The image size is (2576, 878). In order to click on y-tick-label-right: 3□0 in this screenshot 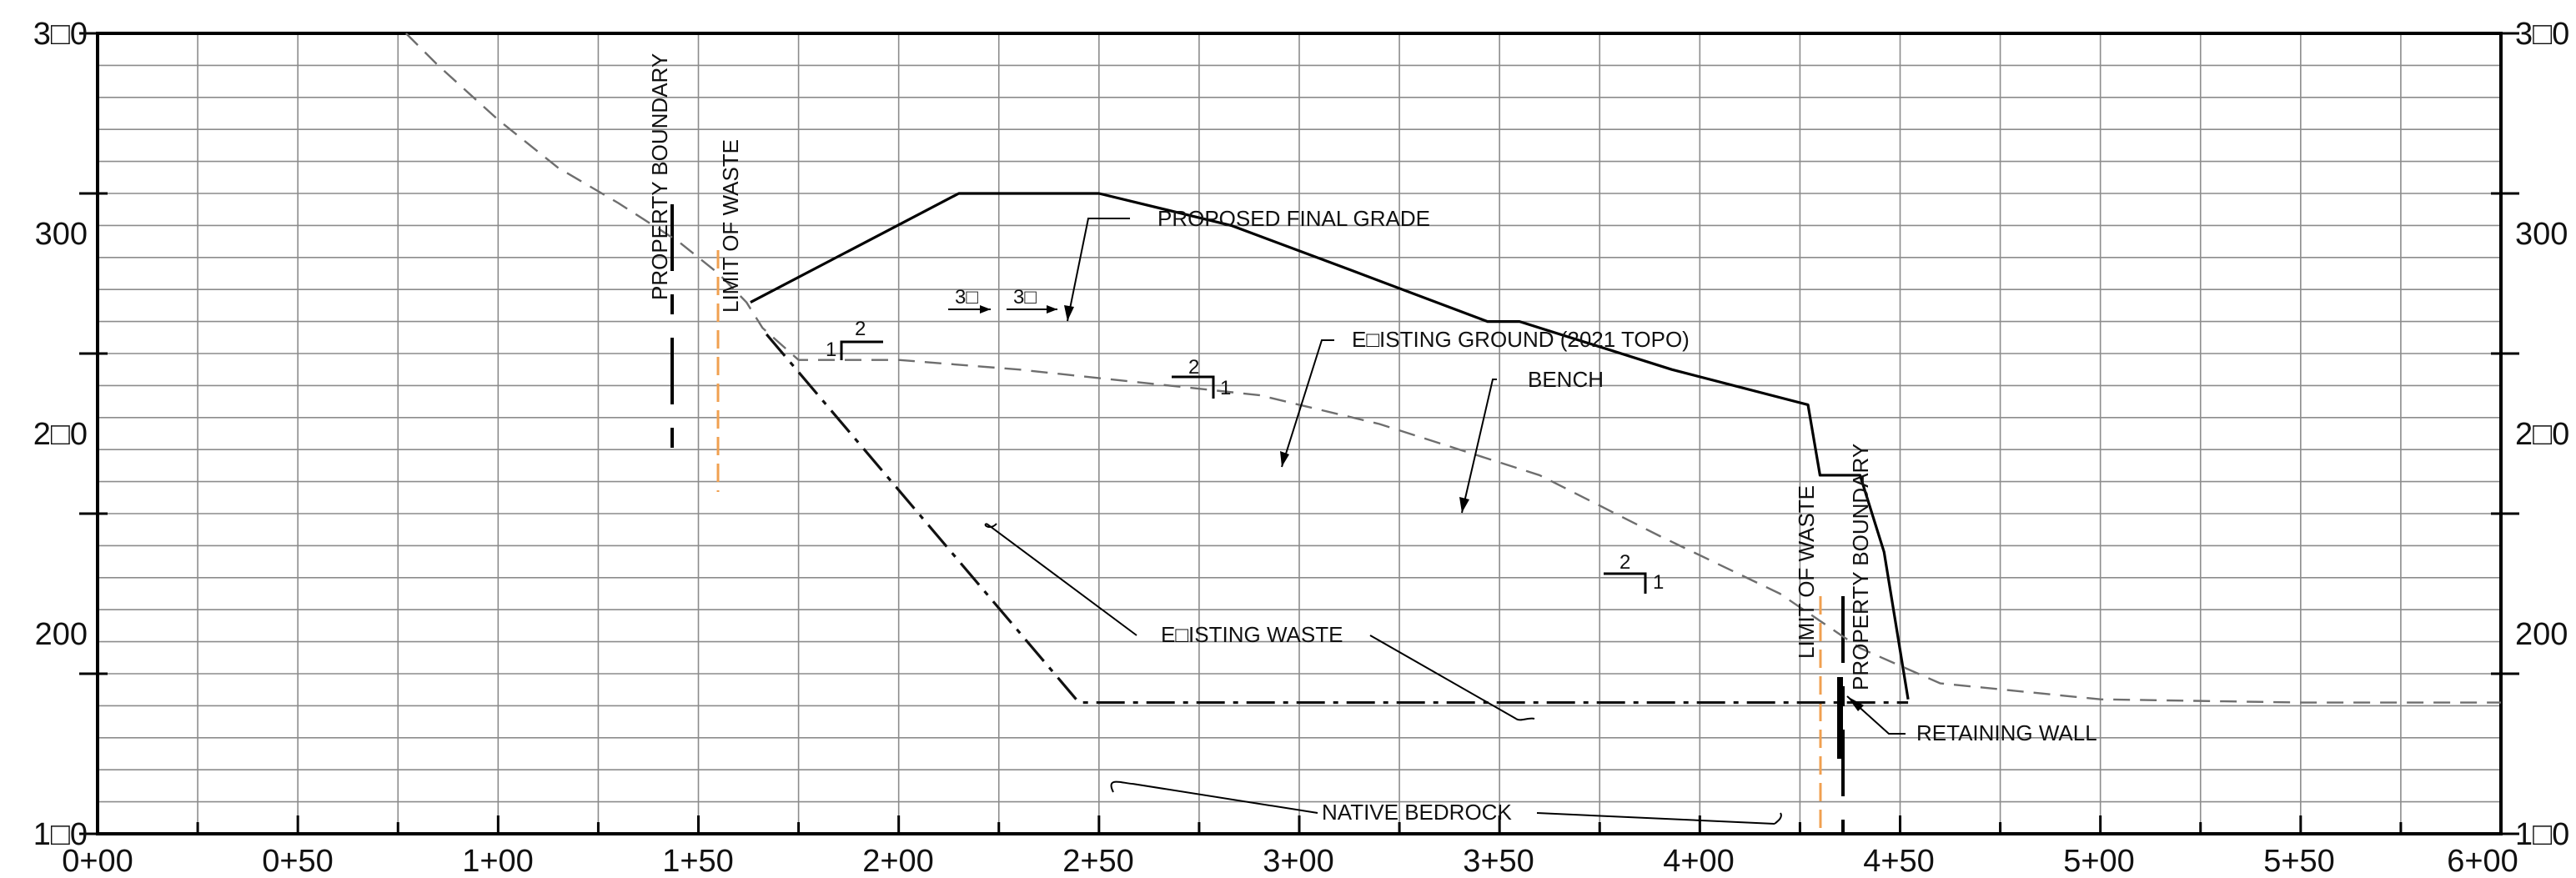, I will do `click(2542, 35)`.